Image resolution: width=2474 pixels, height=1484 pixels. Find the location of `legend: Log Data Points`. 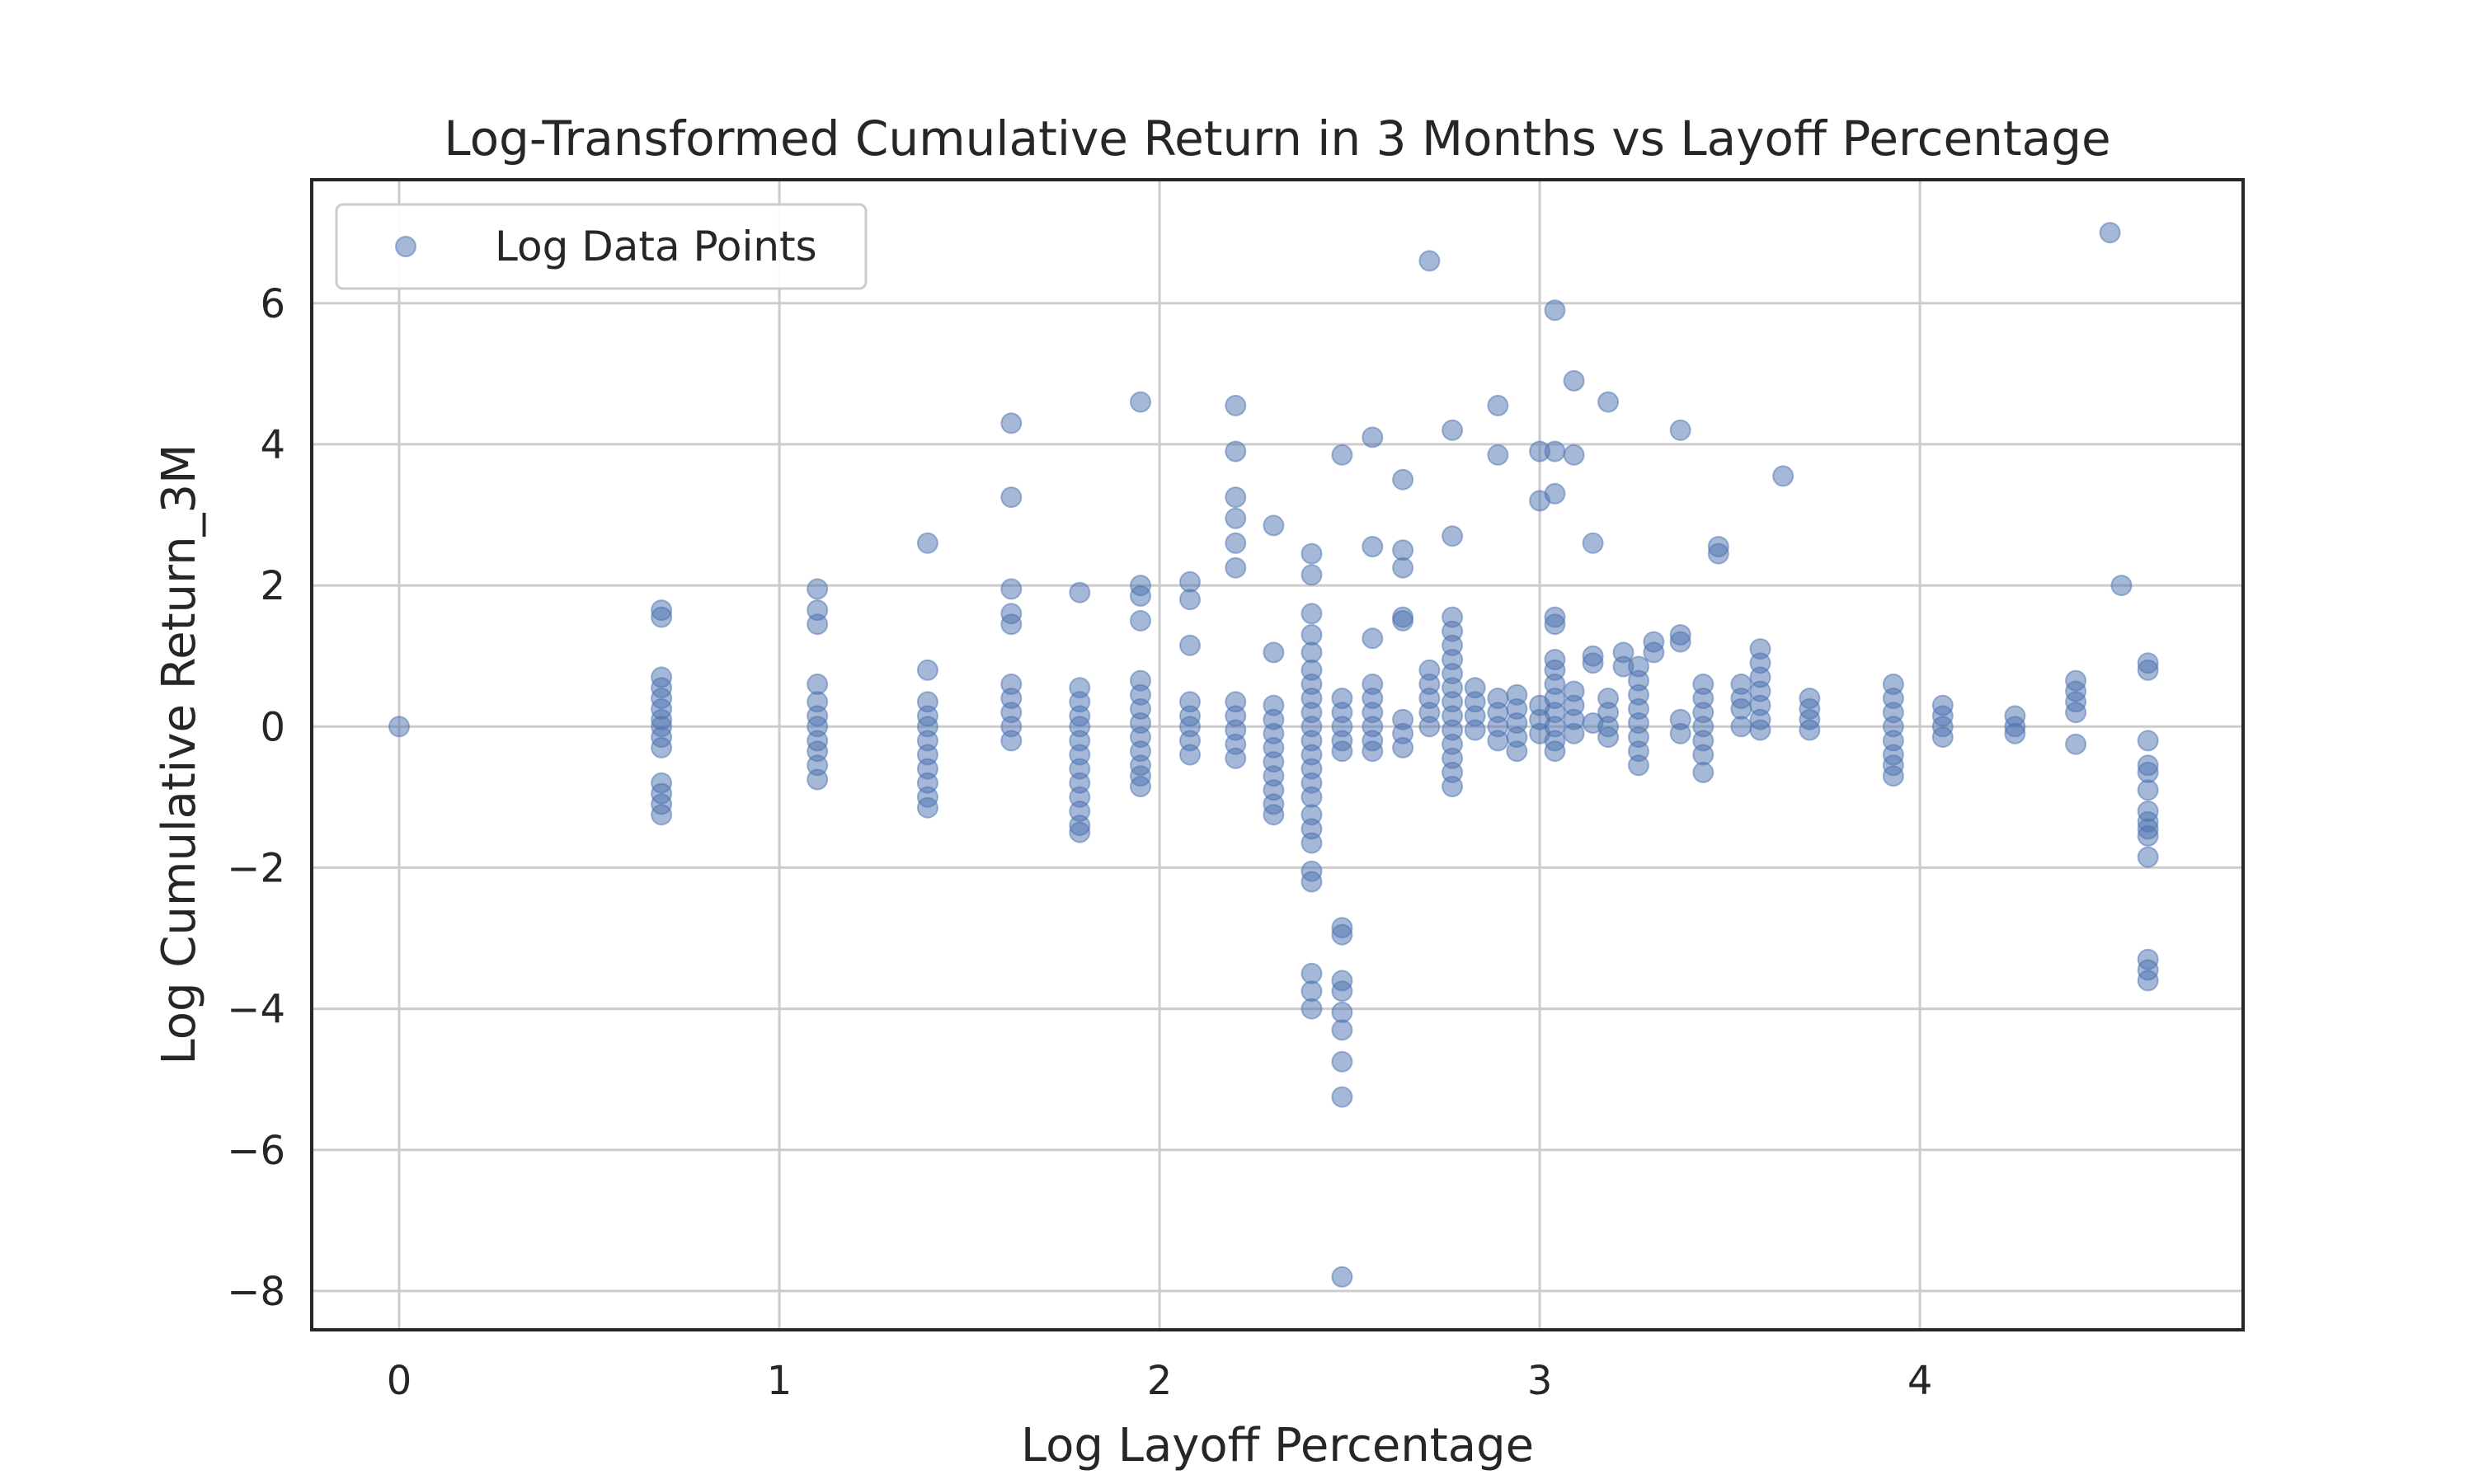

legend: Log Data Points is located at coordinates (601, 246).